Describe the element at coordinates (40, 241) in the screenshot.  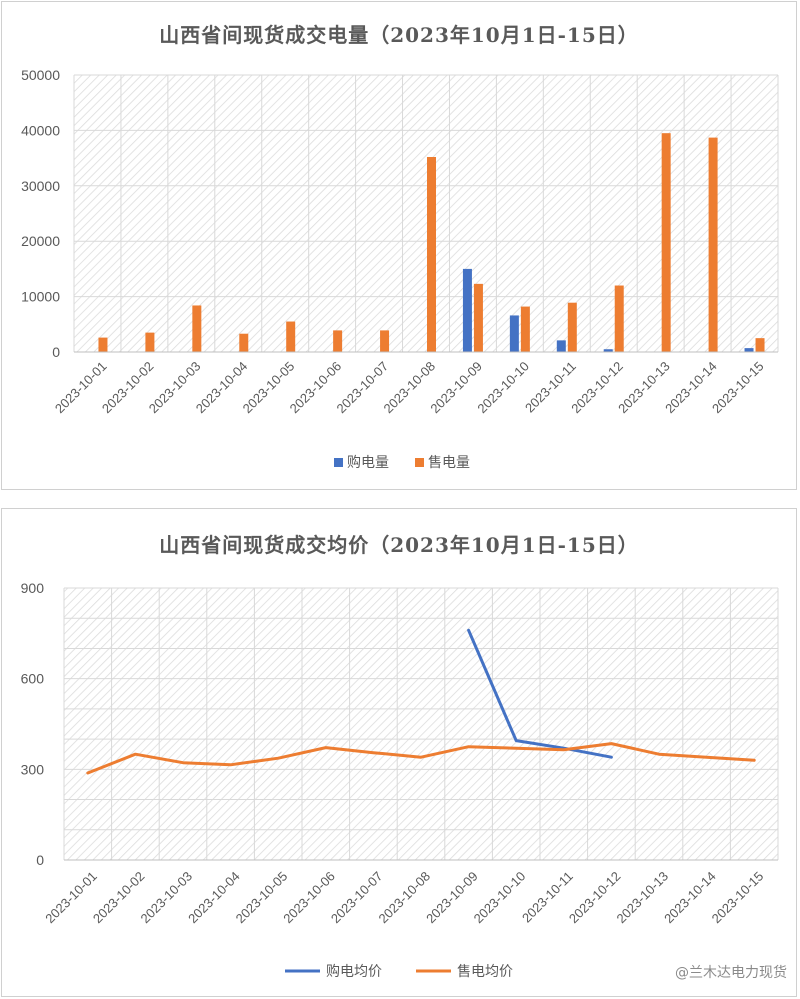
I see `y-tick-label: 20000` at that location.